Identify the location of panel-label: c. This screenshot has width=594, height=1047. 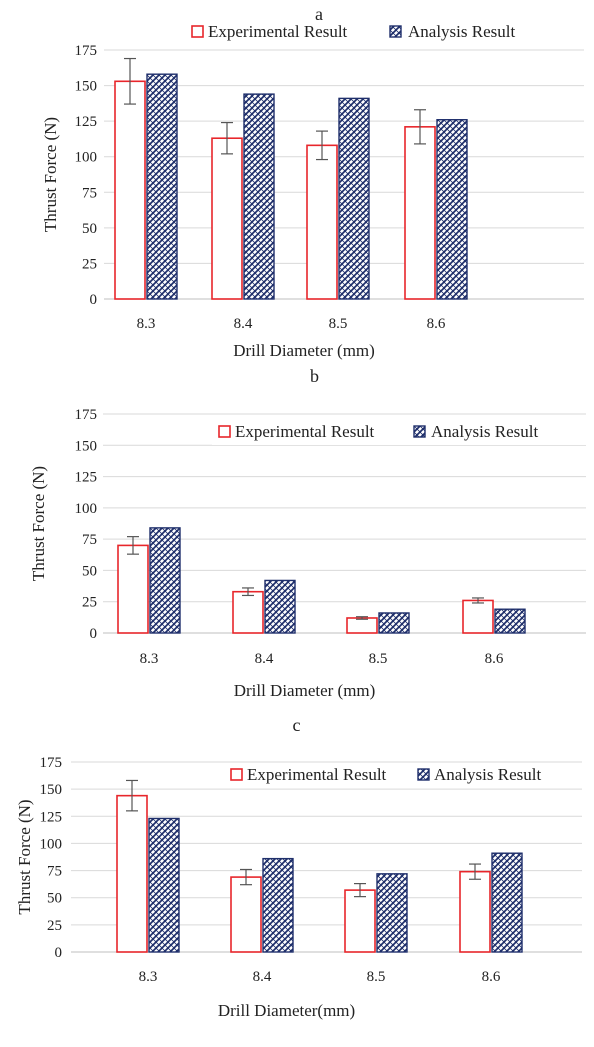
(297, 725).